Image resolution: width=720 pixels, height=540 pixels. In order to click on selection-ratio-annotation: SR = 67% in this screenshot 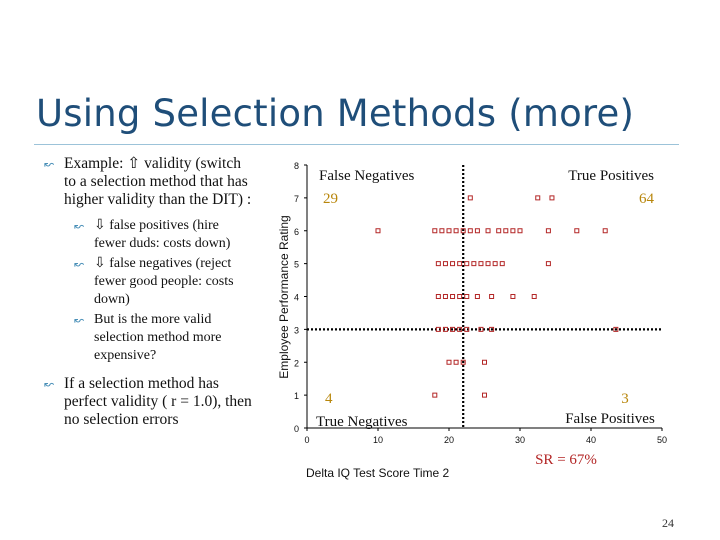, I will do `click(566, 460)`.